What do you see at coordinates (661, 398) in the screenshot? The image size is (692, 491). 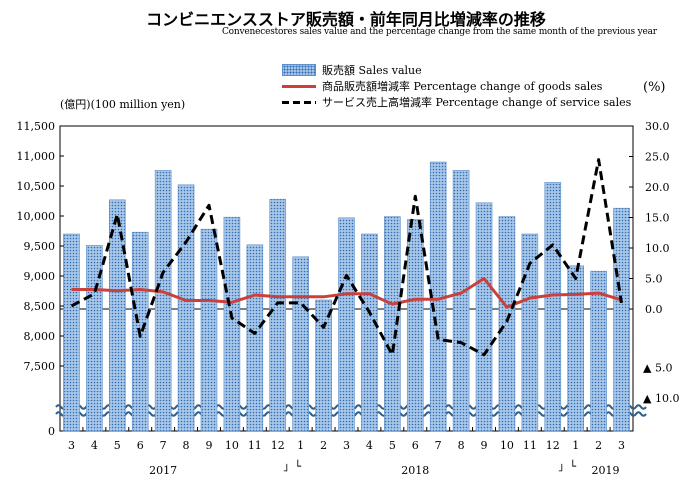 I see `right-negative-tick-label: ▲ 10.0` at bounding box center [661, 398].